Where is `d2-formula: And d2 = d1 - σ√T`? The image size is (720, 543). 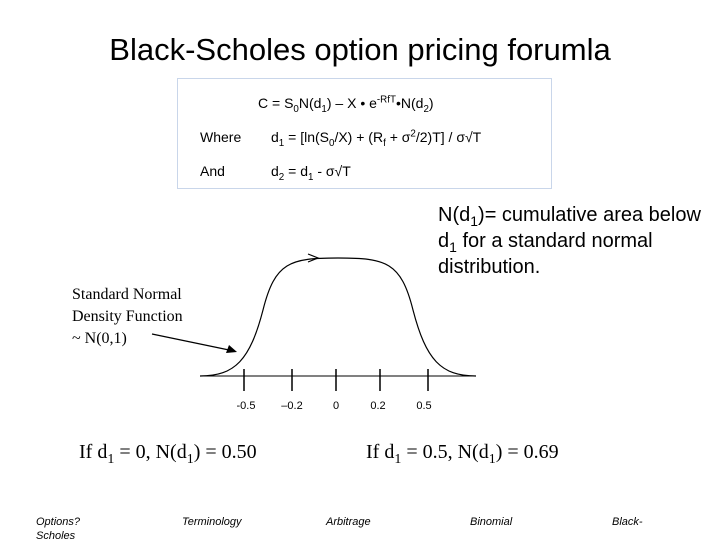
d2-formula: And d2 = d1 - σ√T is located at coordinates (275, 173).